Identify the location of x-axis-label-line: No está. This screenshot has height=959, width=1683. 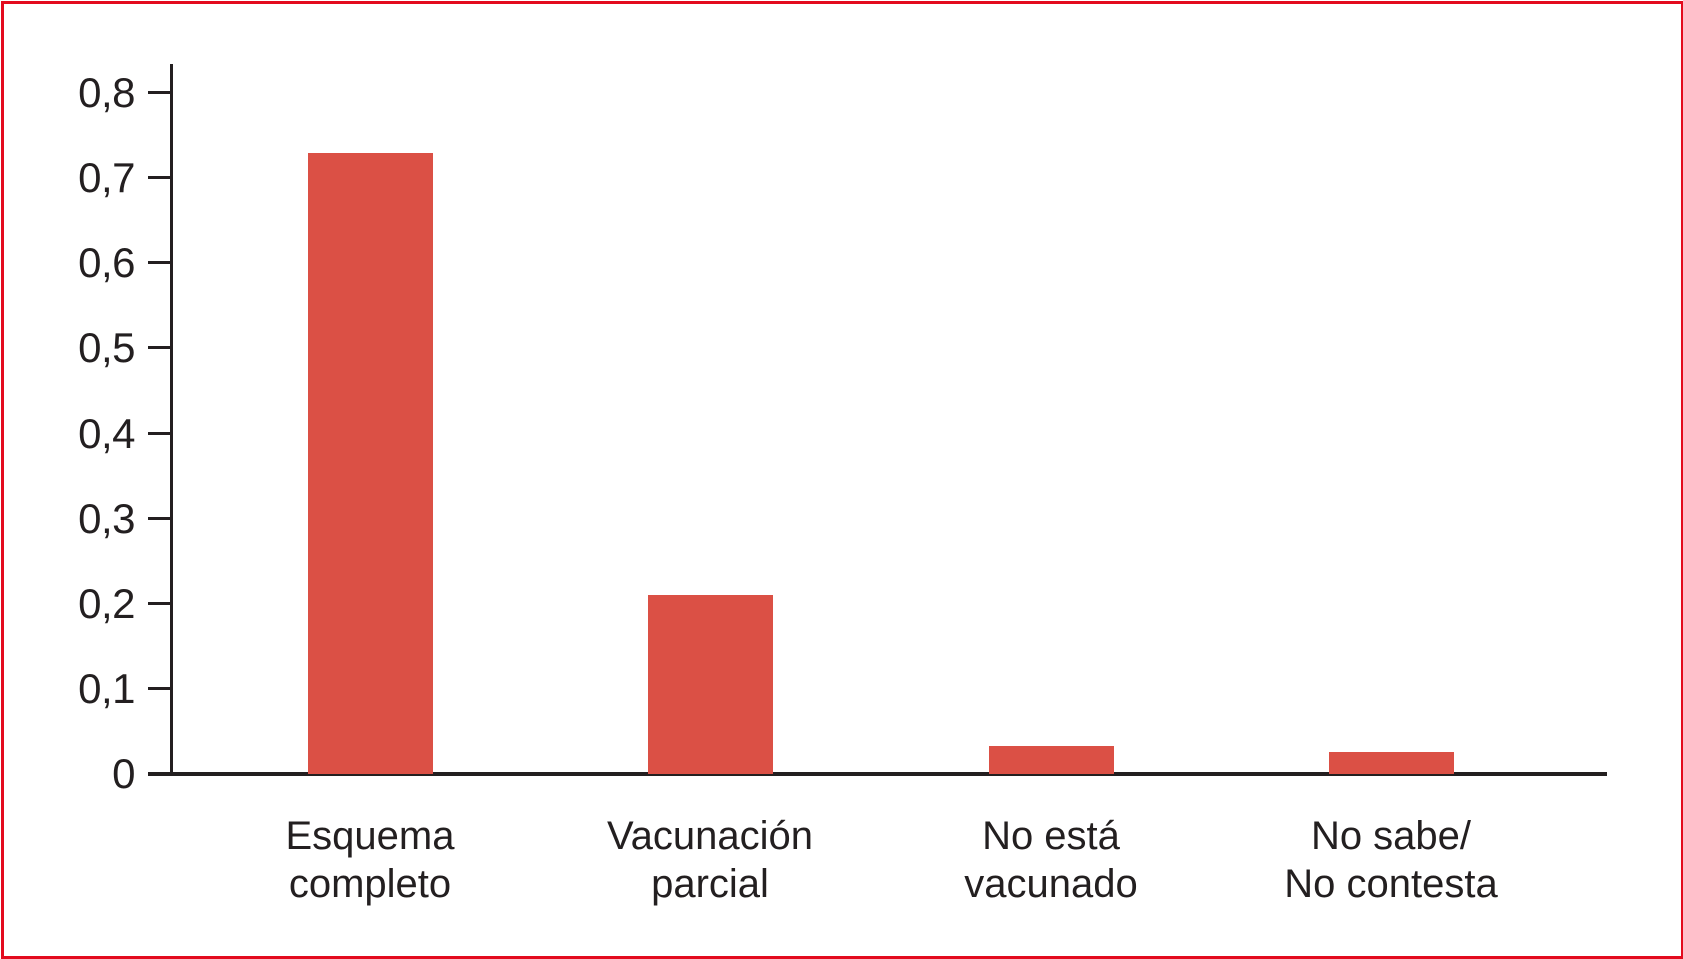
(1051, 836).